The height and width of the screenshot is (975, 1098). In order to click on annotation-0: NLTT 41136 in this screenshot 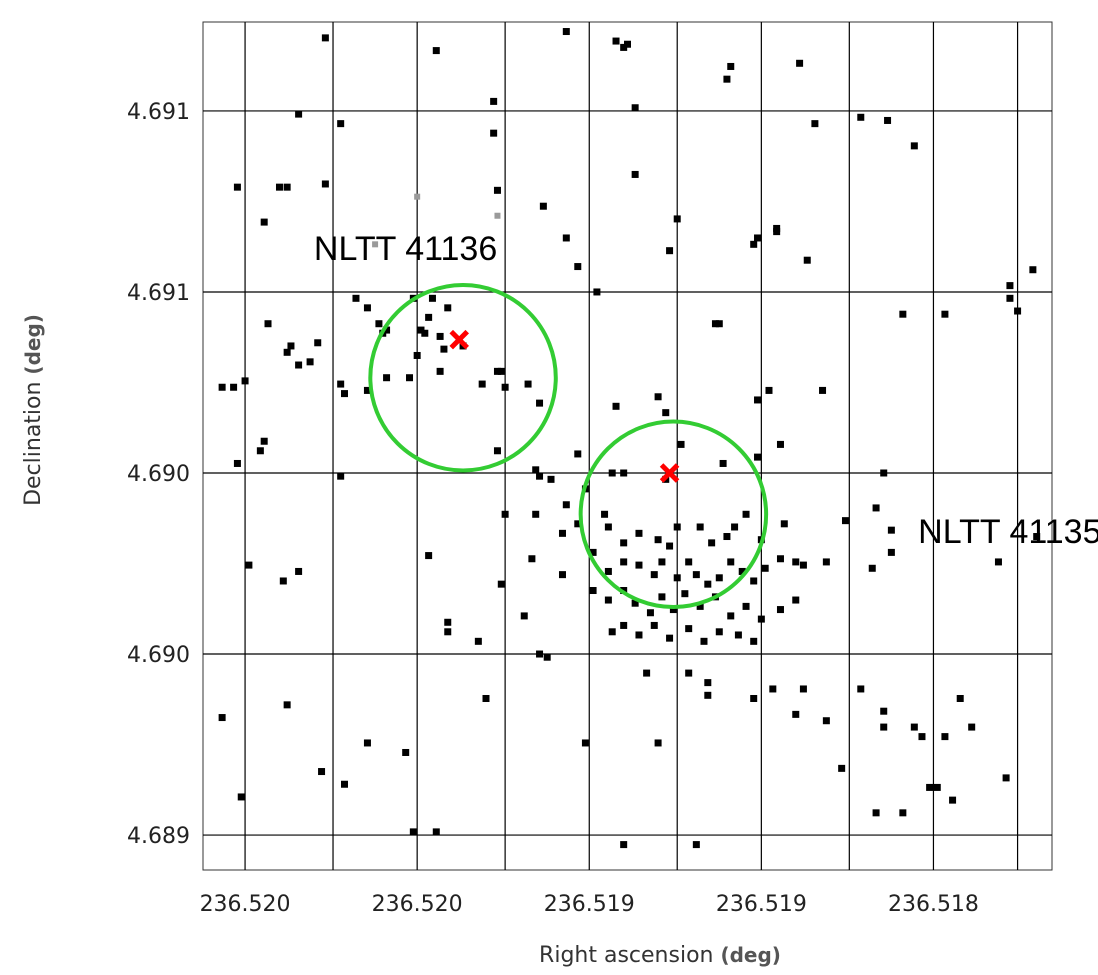, I will do `click(405, 249)`.